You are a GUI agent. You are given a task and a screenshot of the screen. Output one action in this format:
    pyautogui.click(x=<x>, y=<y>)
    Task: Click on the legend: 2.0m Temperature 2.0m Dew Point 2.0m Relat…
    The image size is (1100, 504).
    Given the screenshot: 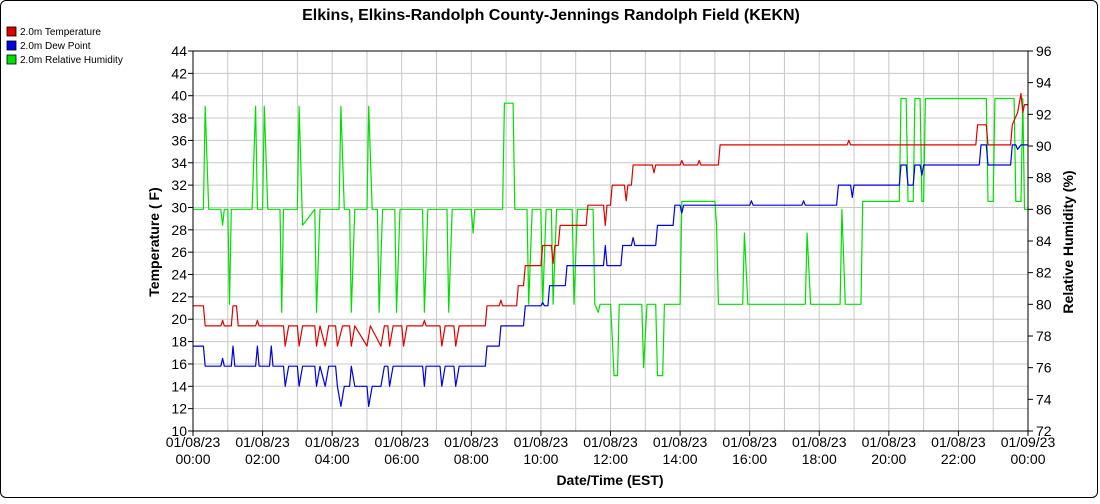 What is the action you would take?
    pyautogui.click(x=64, y=46)
    